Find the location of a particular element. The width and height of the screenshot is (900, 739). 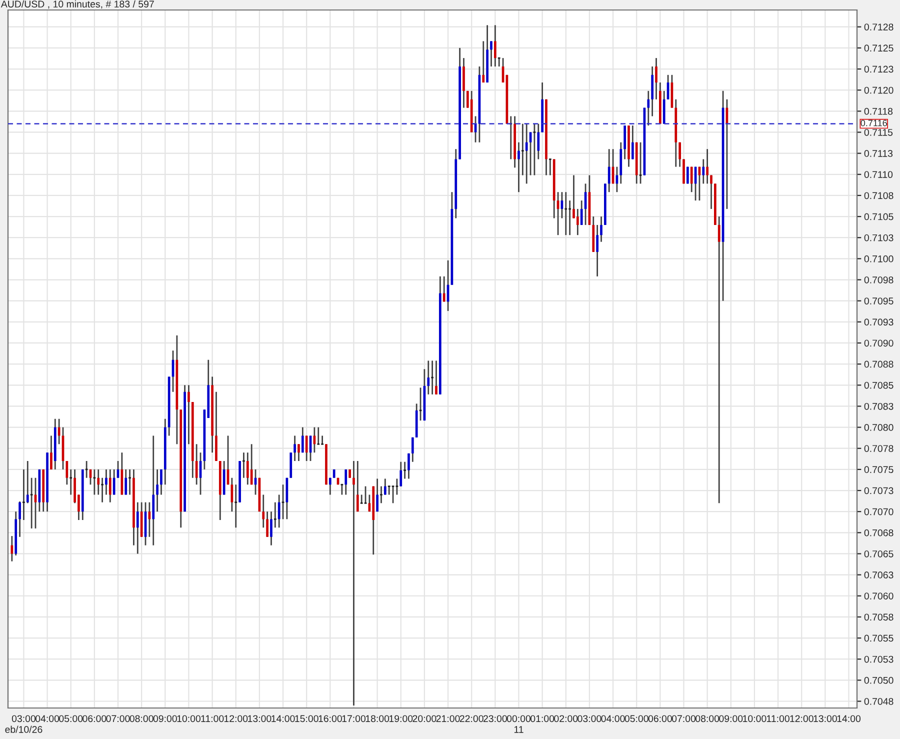

y-tick-label: 0.7063 is located at coordinates (879, 575).